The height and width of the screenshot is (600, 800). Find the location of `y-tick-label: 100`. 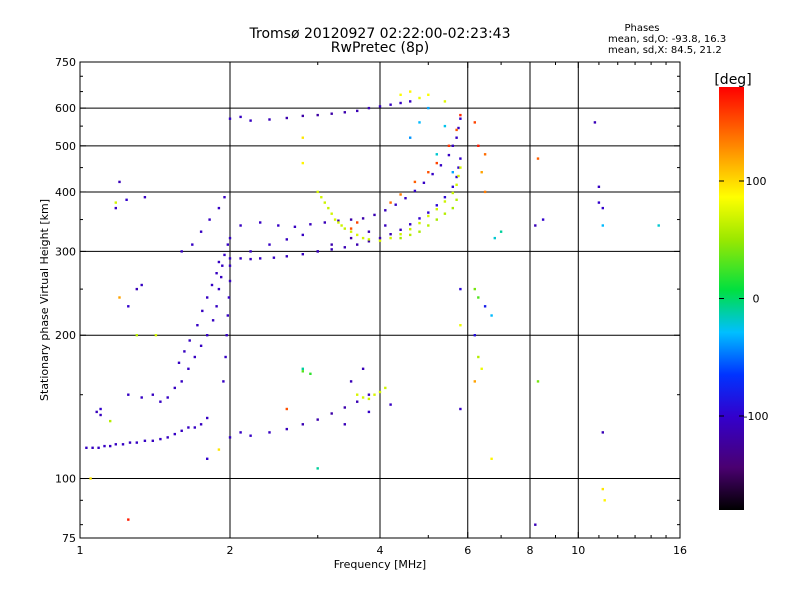

y-tick-label: 100 is located at coordinates (65, 479).